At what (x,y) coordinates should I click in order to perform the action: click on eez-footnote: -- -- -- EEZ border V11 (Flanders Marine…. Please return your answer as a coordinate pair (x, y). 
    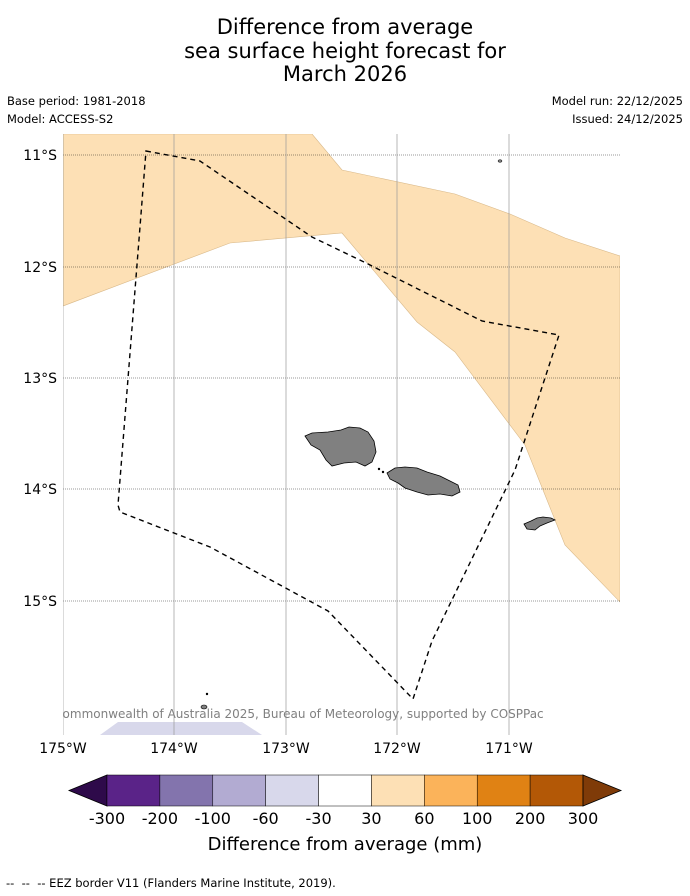
    Looking at the image, I should click on (171, 883).